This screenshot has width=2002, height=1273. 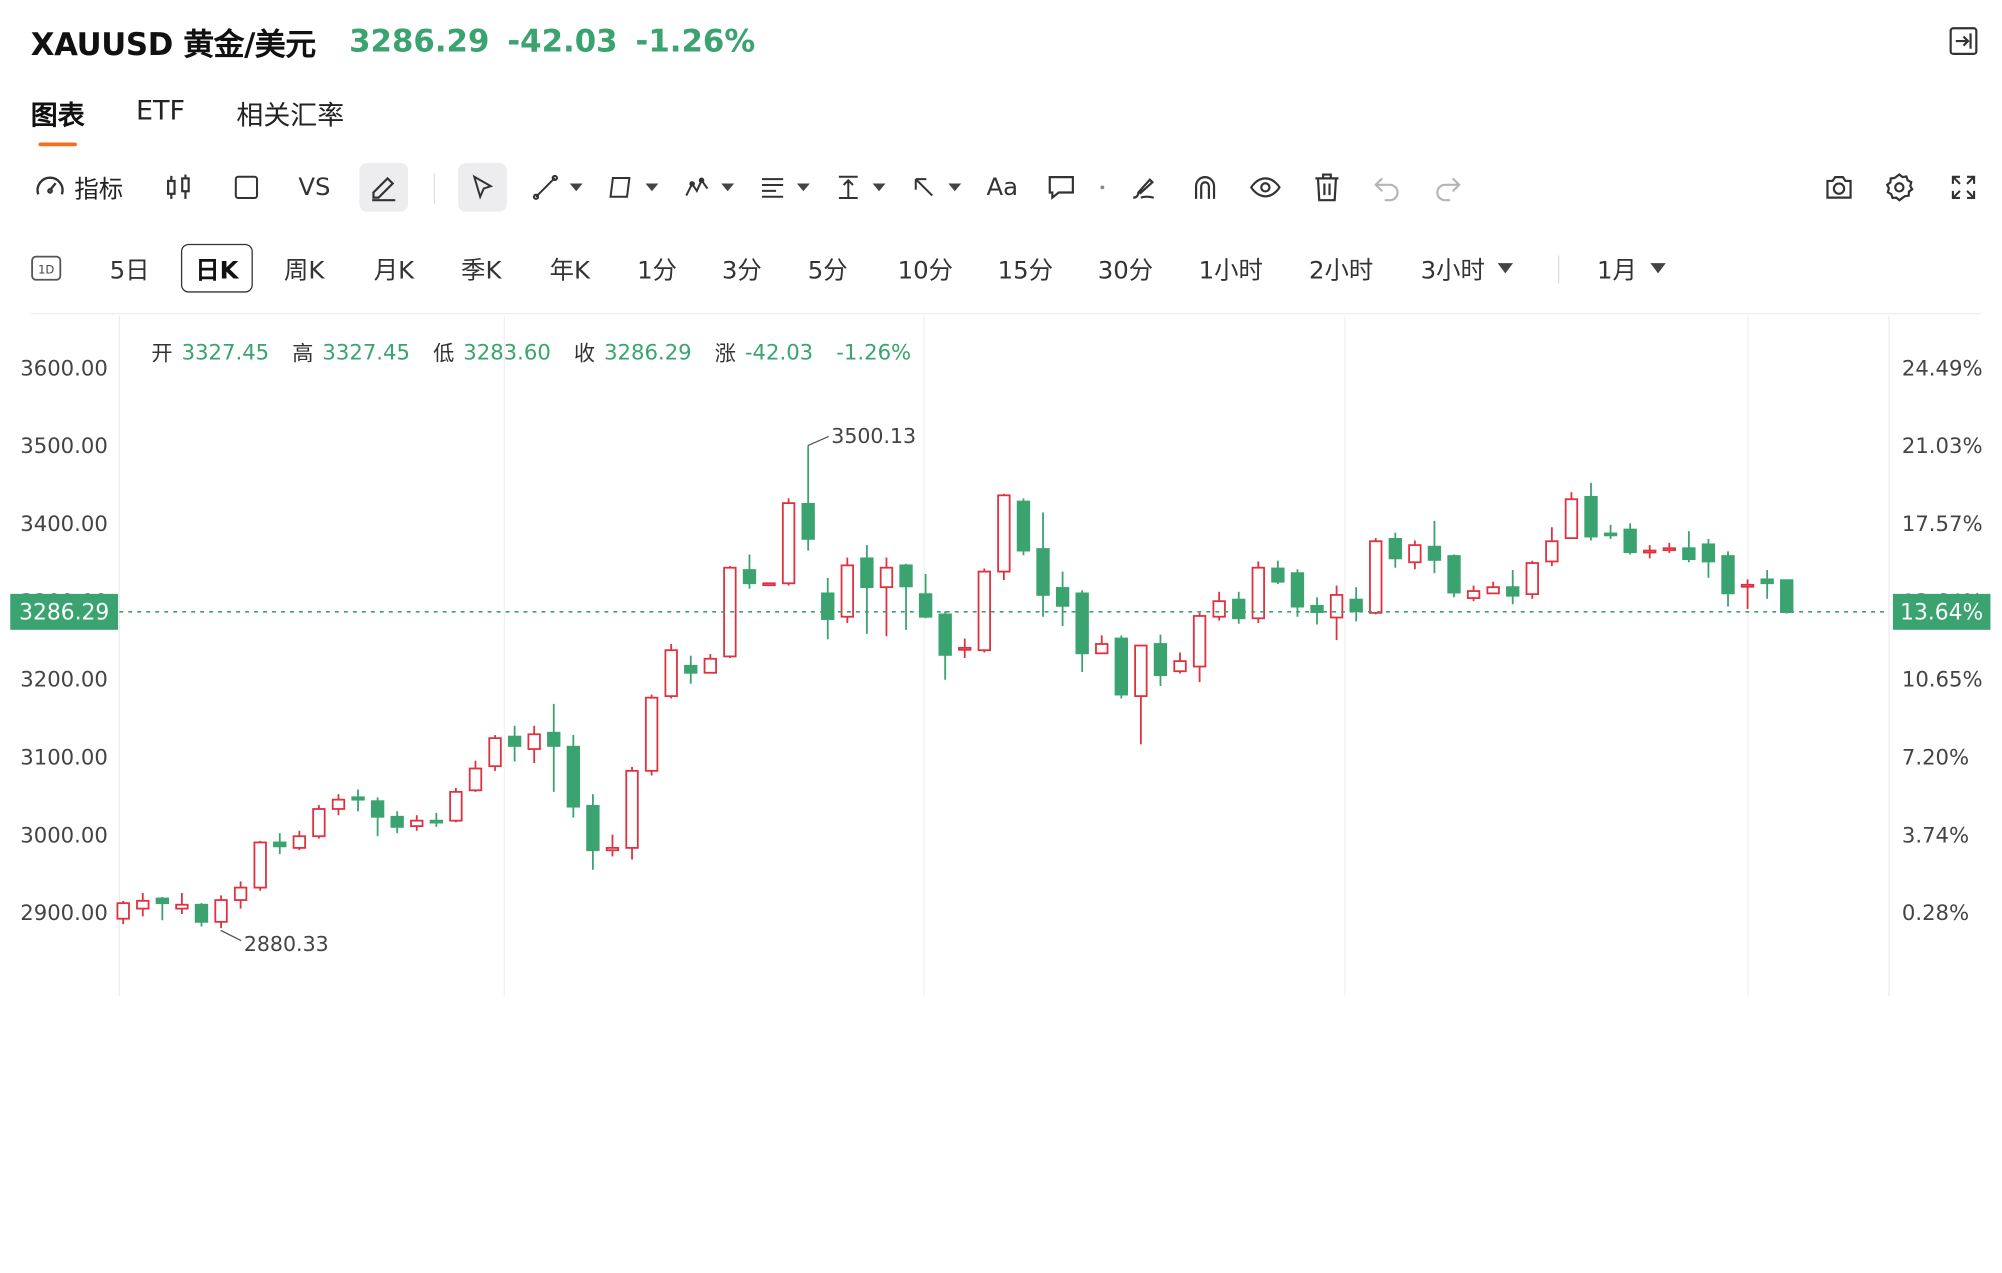 I want to click on vs-label: VS, so click(x=314, y=187).